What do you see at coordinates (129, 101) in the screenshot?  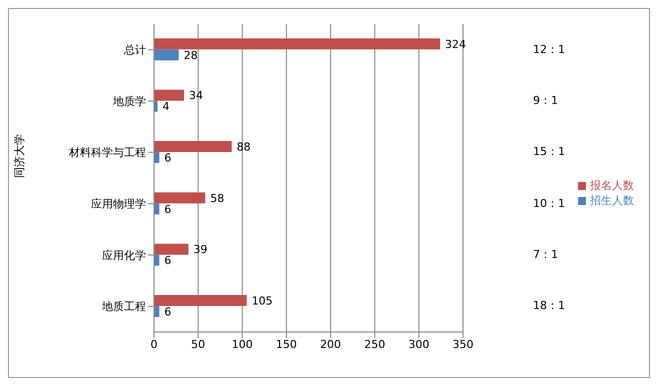 I see `y-tick-label: 地质学` at bounding box center [129, 101].